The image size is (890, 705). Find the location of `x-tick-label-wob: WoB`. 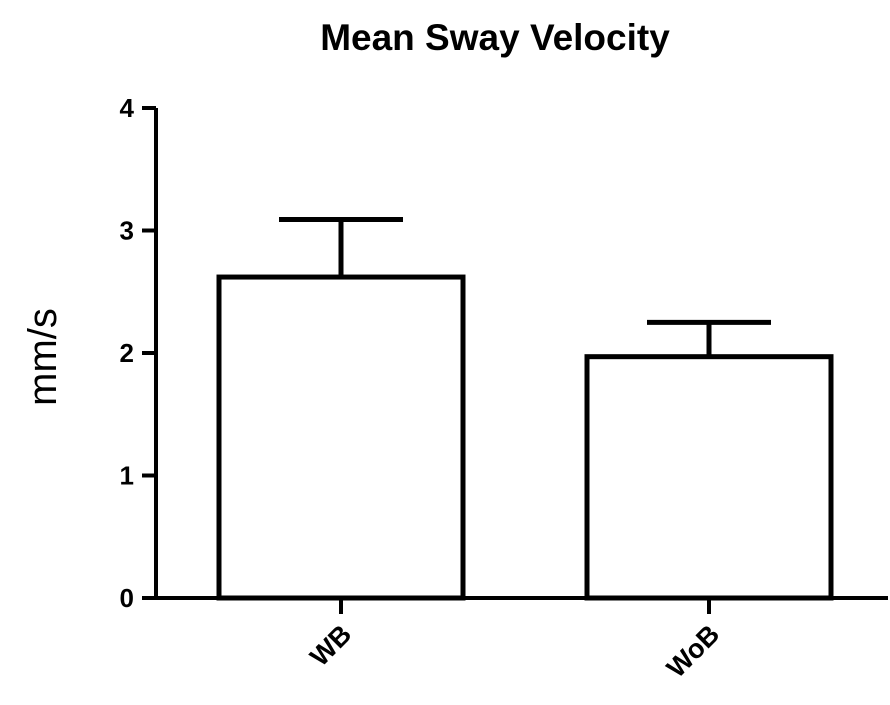

x-tick-label-wob: WoB is located at coordinates (693, 651).